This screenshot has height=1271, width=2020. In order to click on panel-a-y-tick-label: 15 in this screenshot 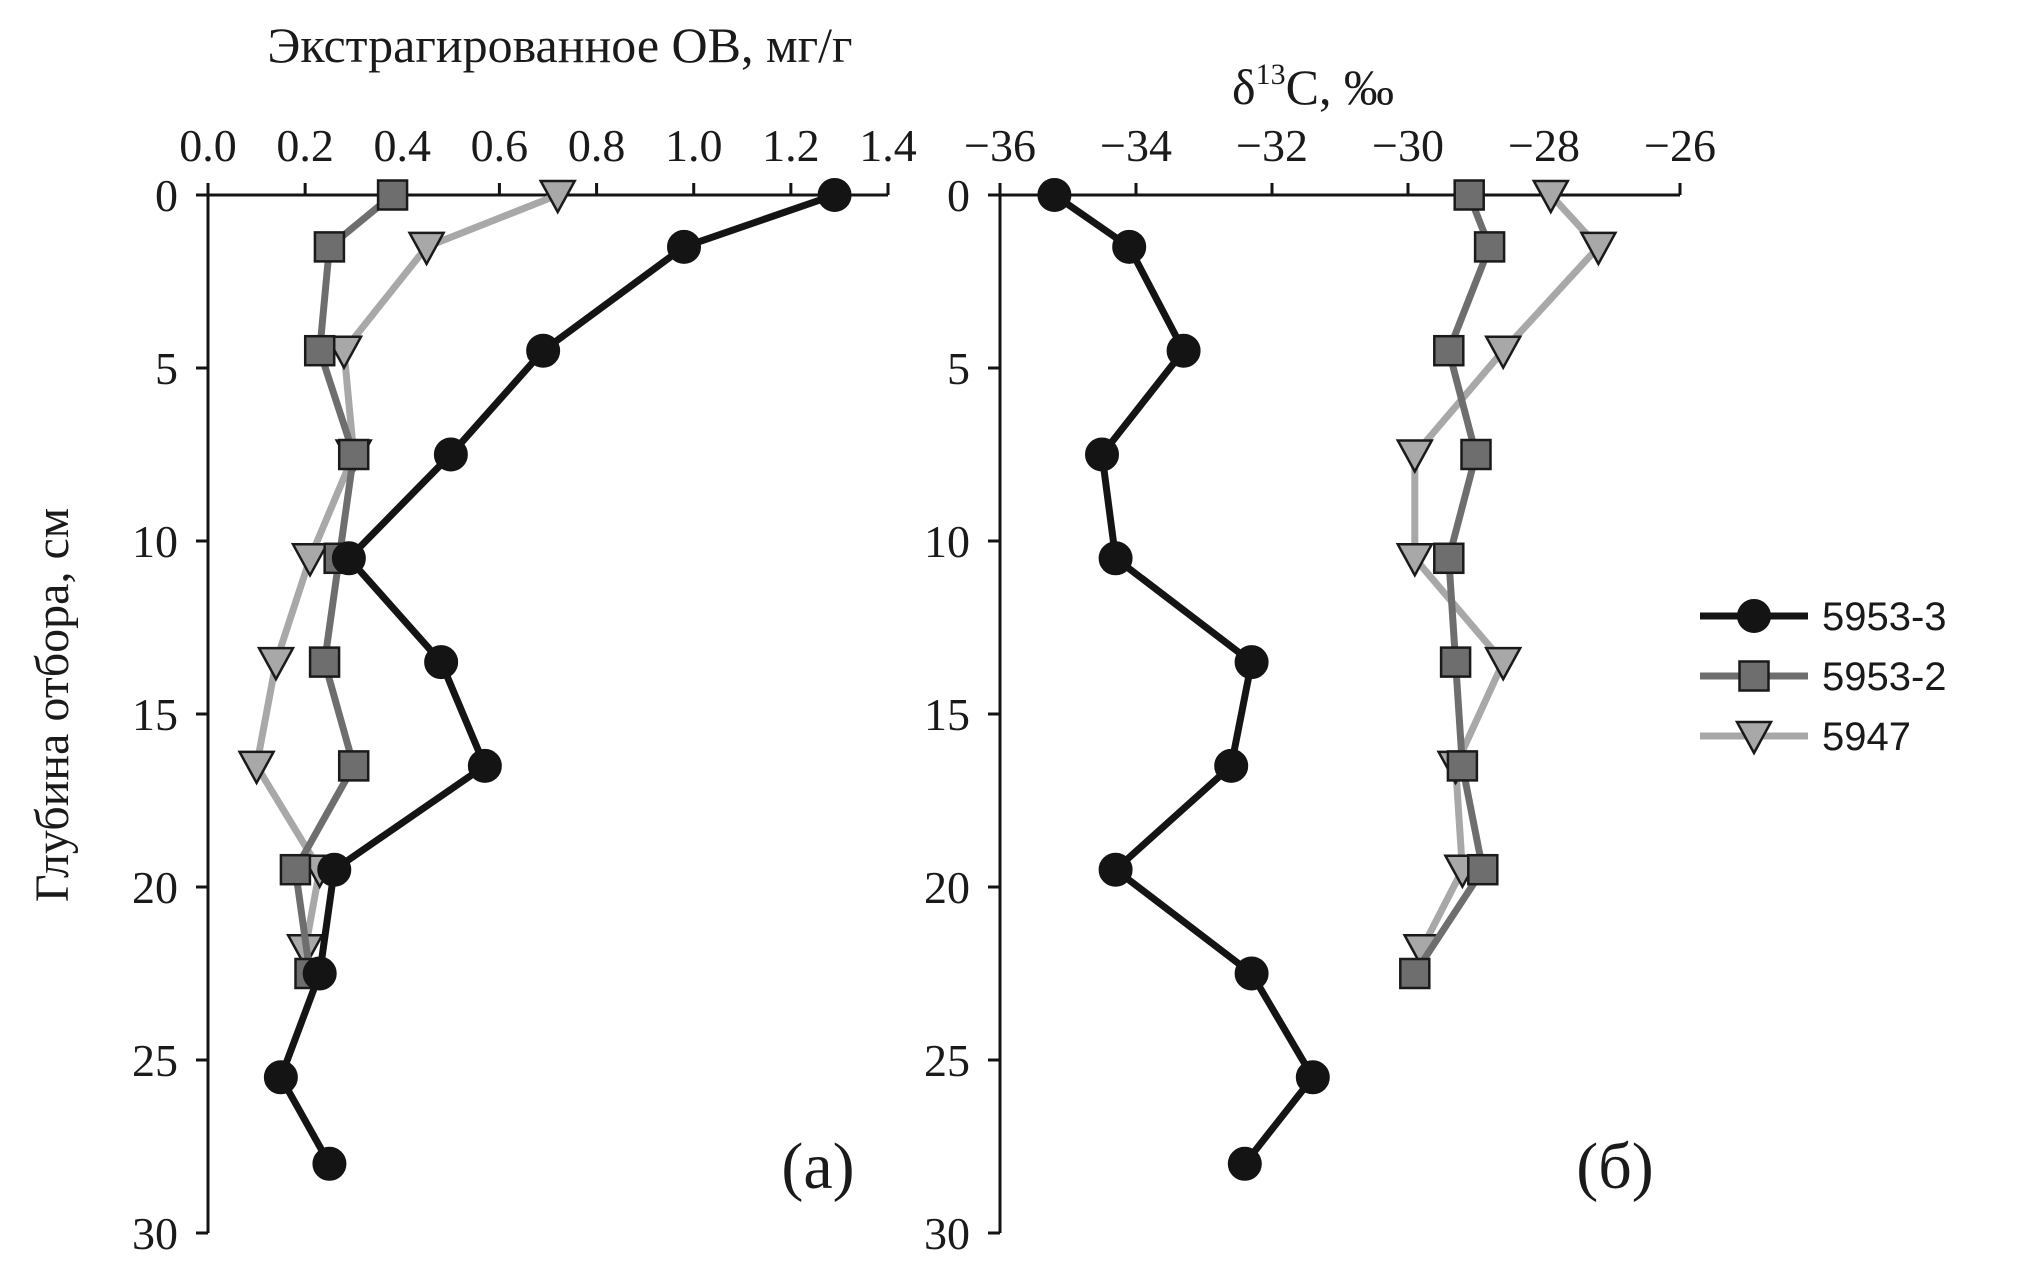, I will do `click(155, 714)`.